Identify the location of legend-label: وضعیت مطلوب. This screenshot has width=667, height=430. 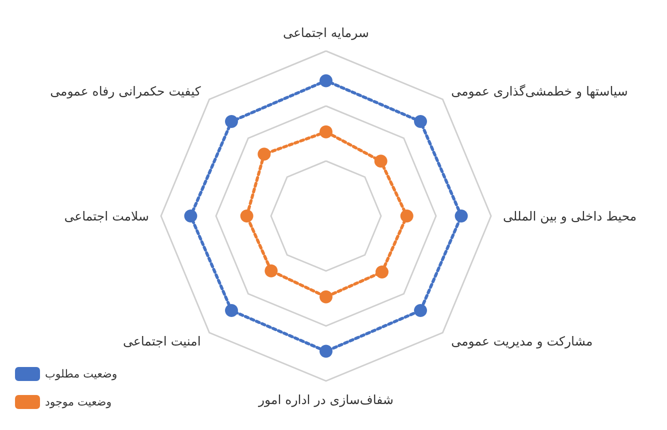
(81, 374).